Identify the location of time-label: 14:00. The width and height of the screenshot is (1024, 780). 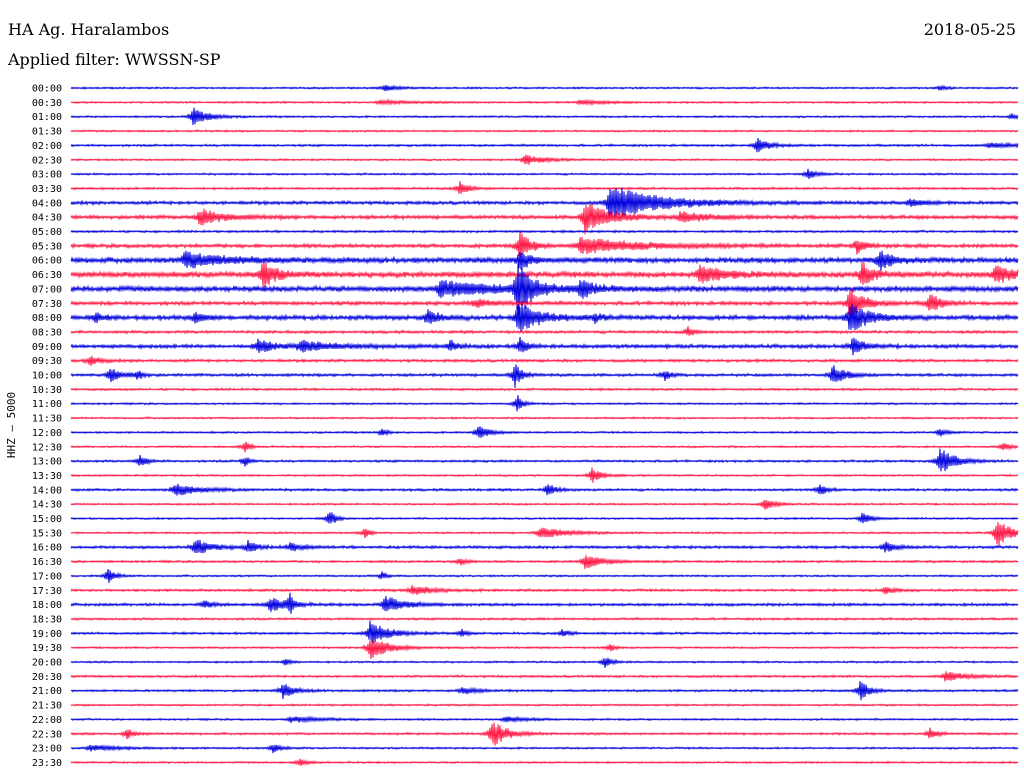
(47, 490).